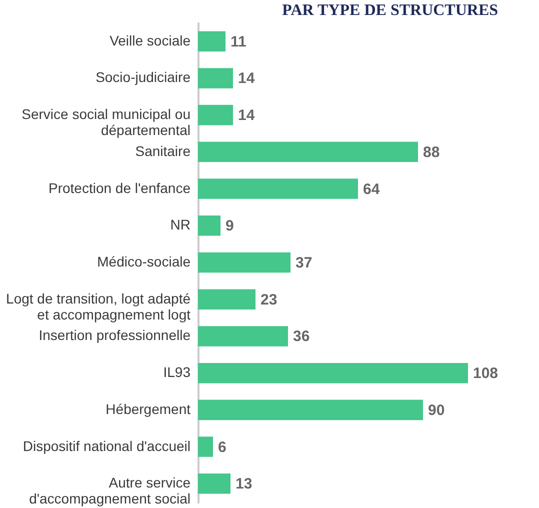  Describe the element at coordinates (143, 77) in the screenshot. I see `y-tick-label: Socio-judiciaire` at that location.